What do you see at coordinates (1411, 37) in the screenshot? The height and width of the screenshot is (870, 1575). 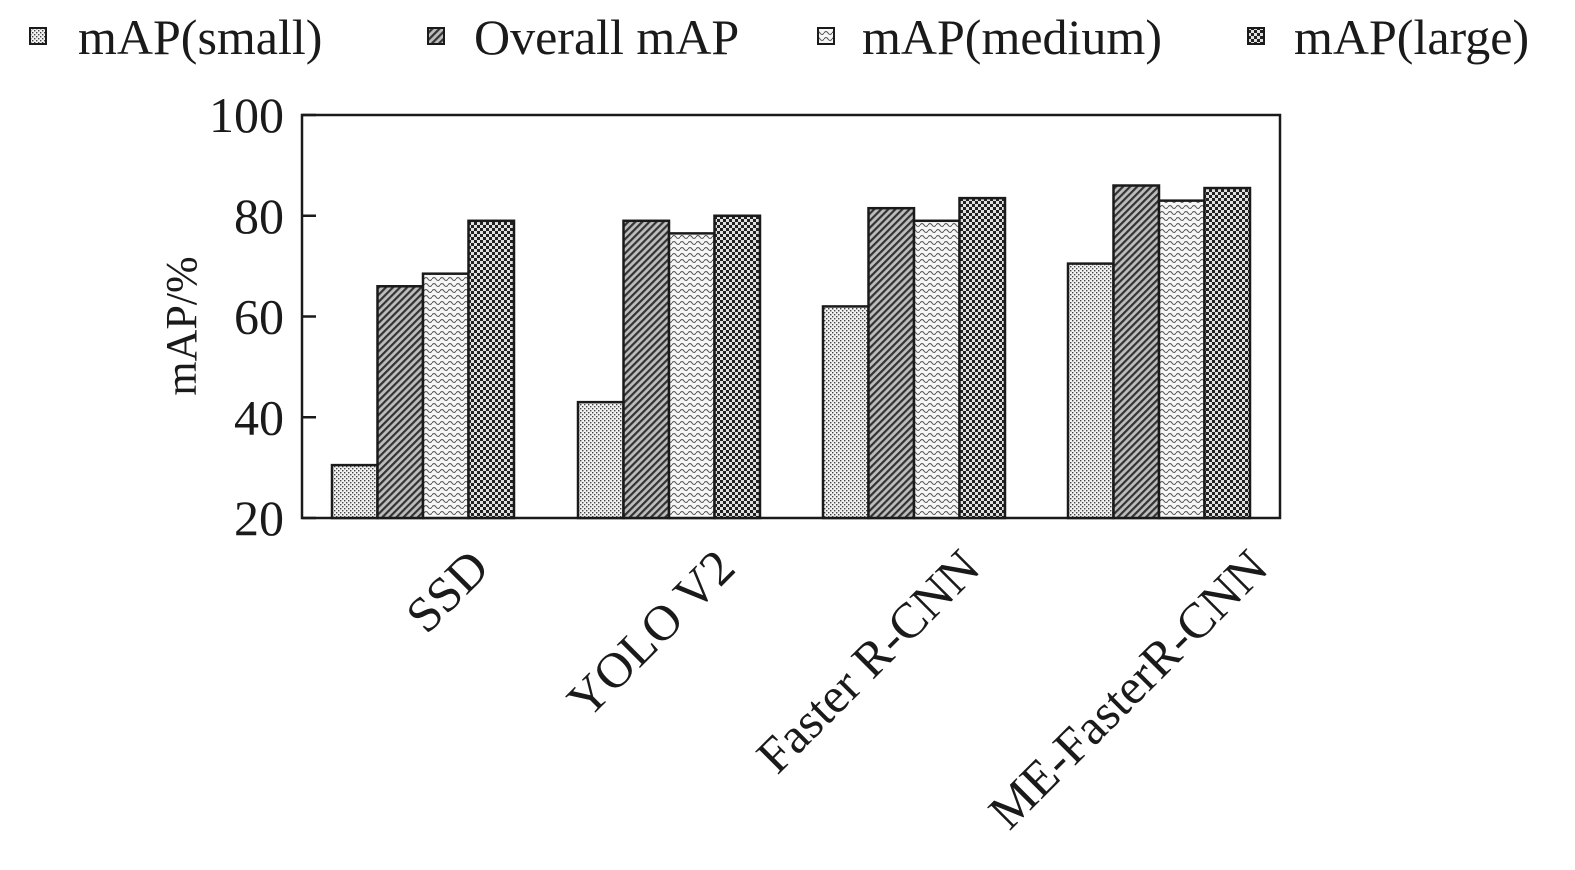 I see `legend-label: mAP(large)` at bounding box center [1411, 37].